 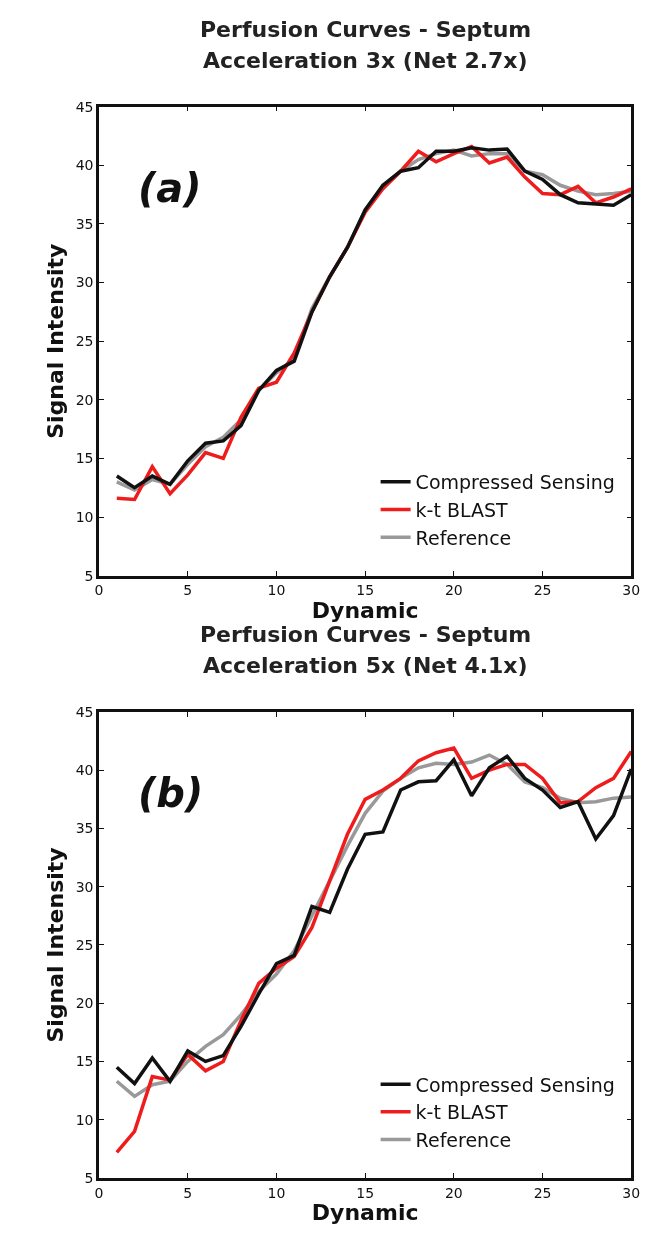 I want to click on chart-subtitle: Acceleration 3x (Net 2.7x), so click(x=365, y=60).